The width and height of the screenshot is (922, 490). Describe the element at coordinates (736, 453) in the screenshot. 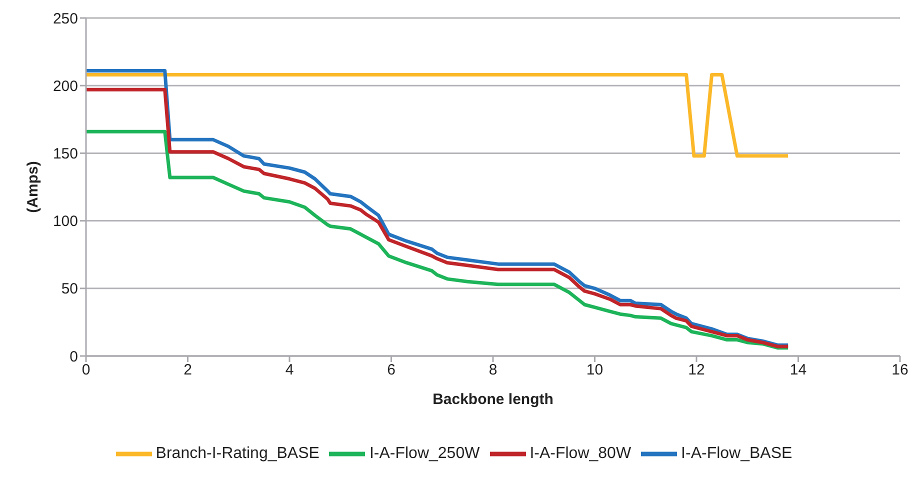

I see `legend-label: I-A-Flow_BASE` at that location.